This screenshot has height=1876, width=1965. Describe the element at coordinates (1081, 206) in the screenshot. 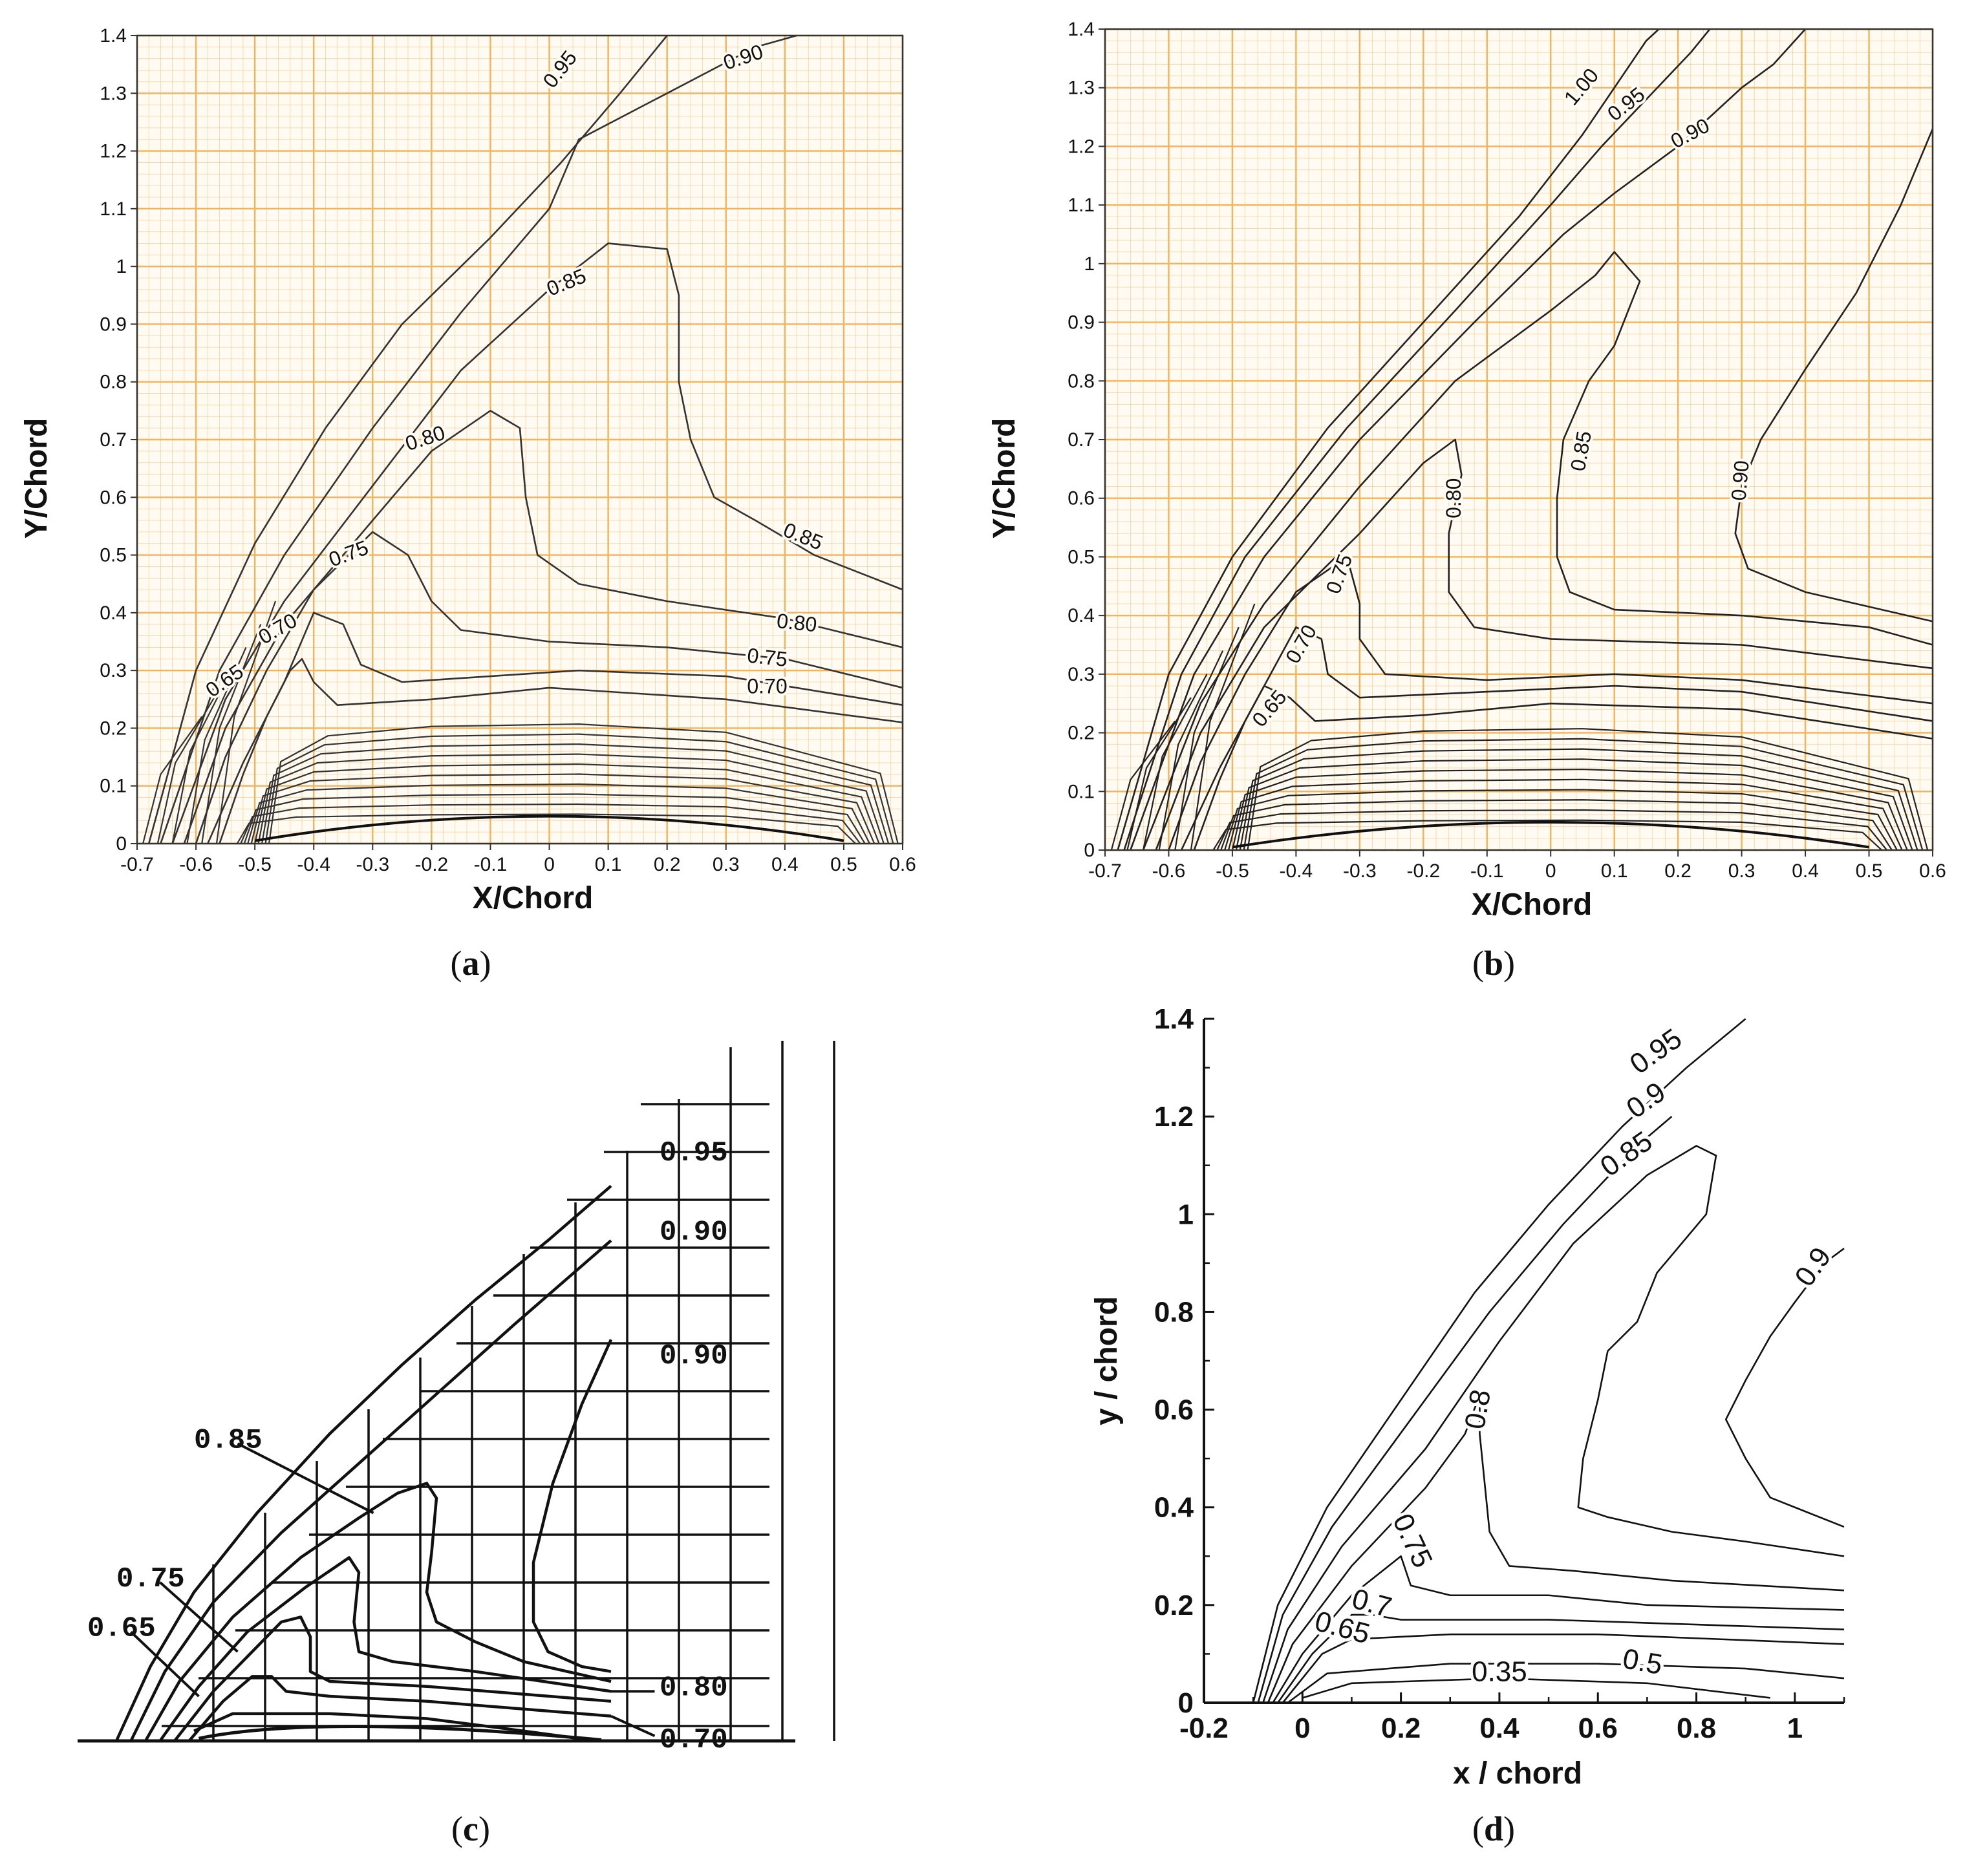

I see `y-tick-label: 1.1` at that location.